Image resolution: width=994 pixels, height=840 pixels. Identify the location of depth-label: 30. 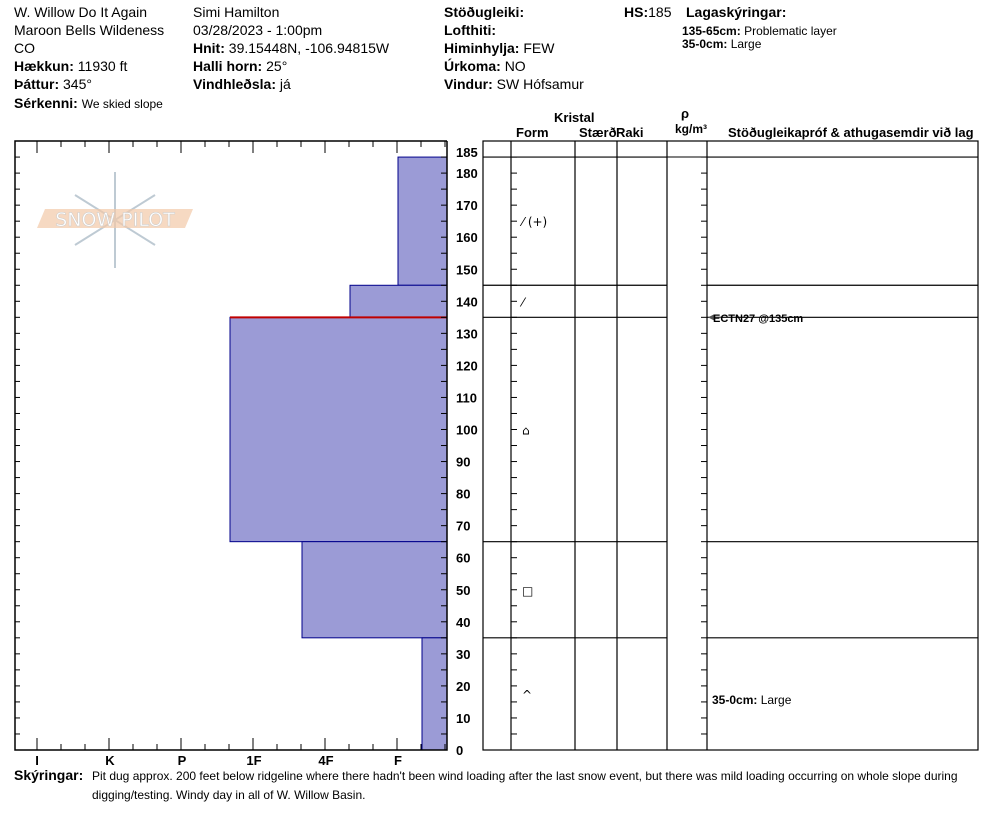
(463, 654).